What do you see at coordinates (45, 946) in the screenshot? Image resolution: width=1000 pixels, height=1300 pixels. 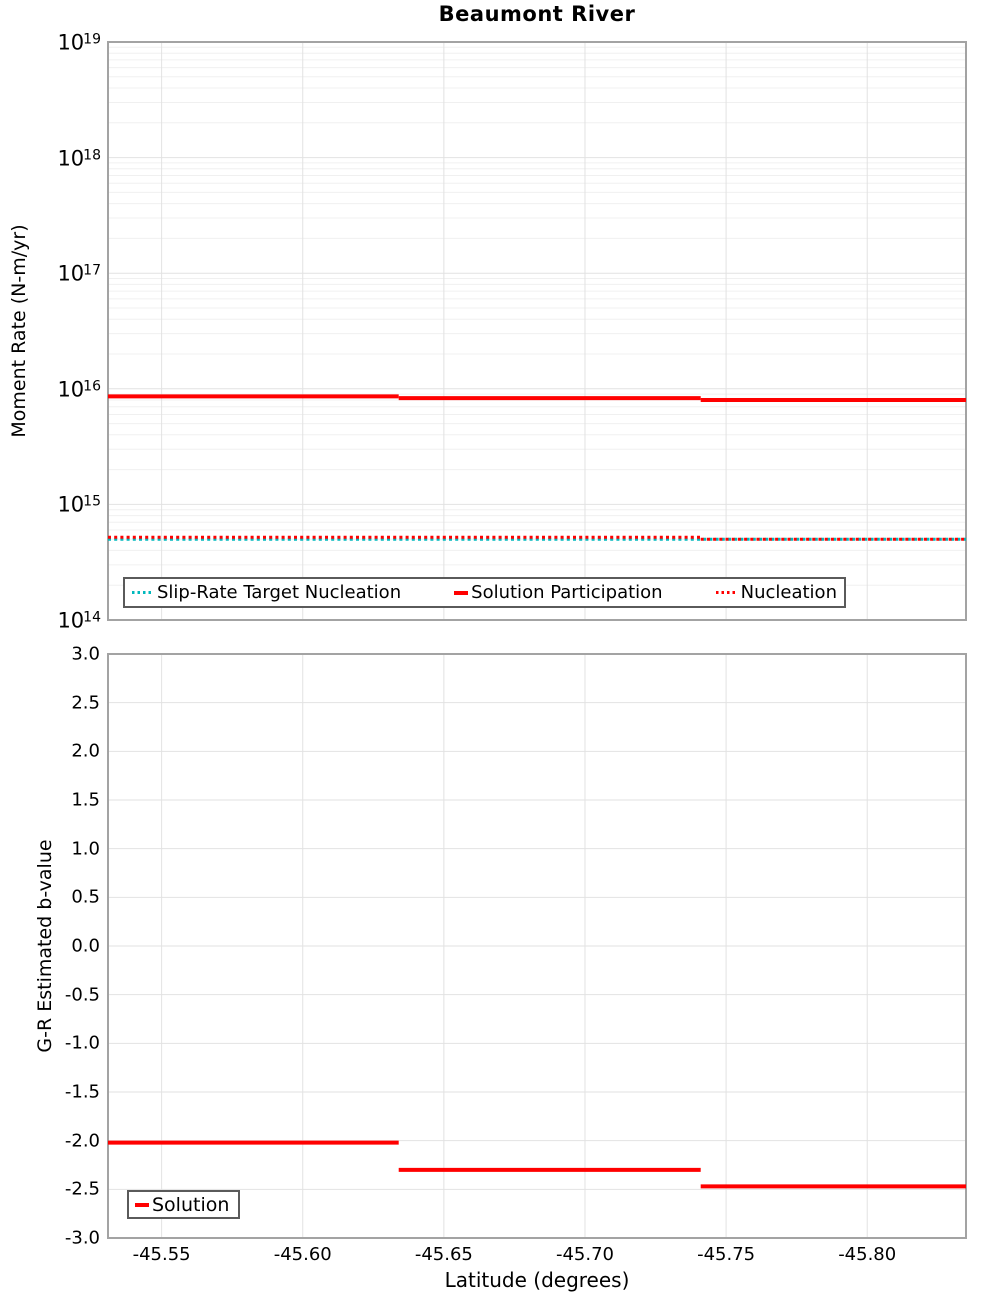 I see `y-axis-label-b-value: G-R Estimated b-value` at bounding box center [45, 946].